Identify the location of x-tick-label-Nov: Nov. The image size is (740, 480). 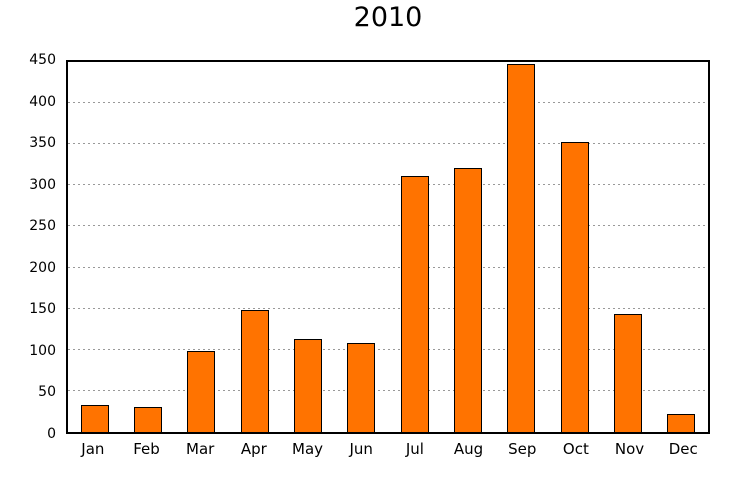
(629, 449).